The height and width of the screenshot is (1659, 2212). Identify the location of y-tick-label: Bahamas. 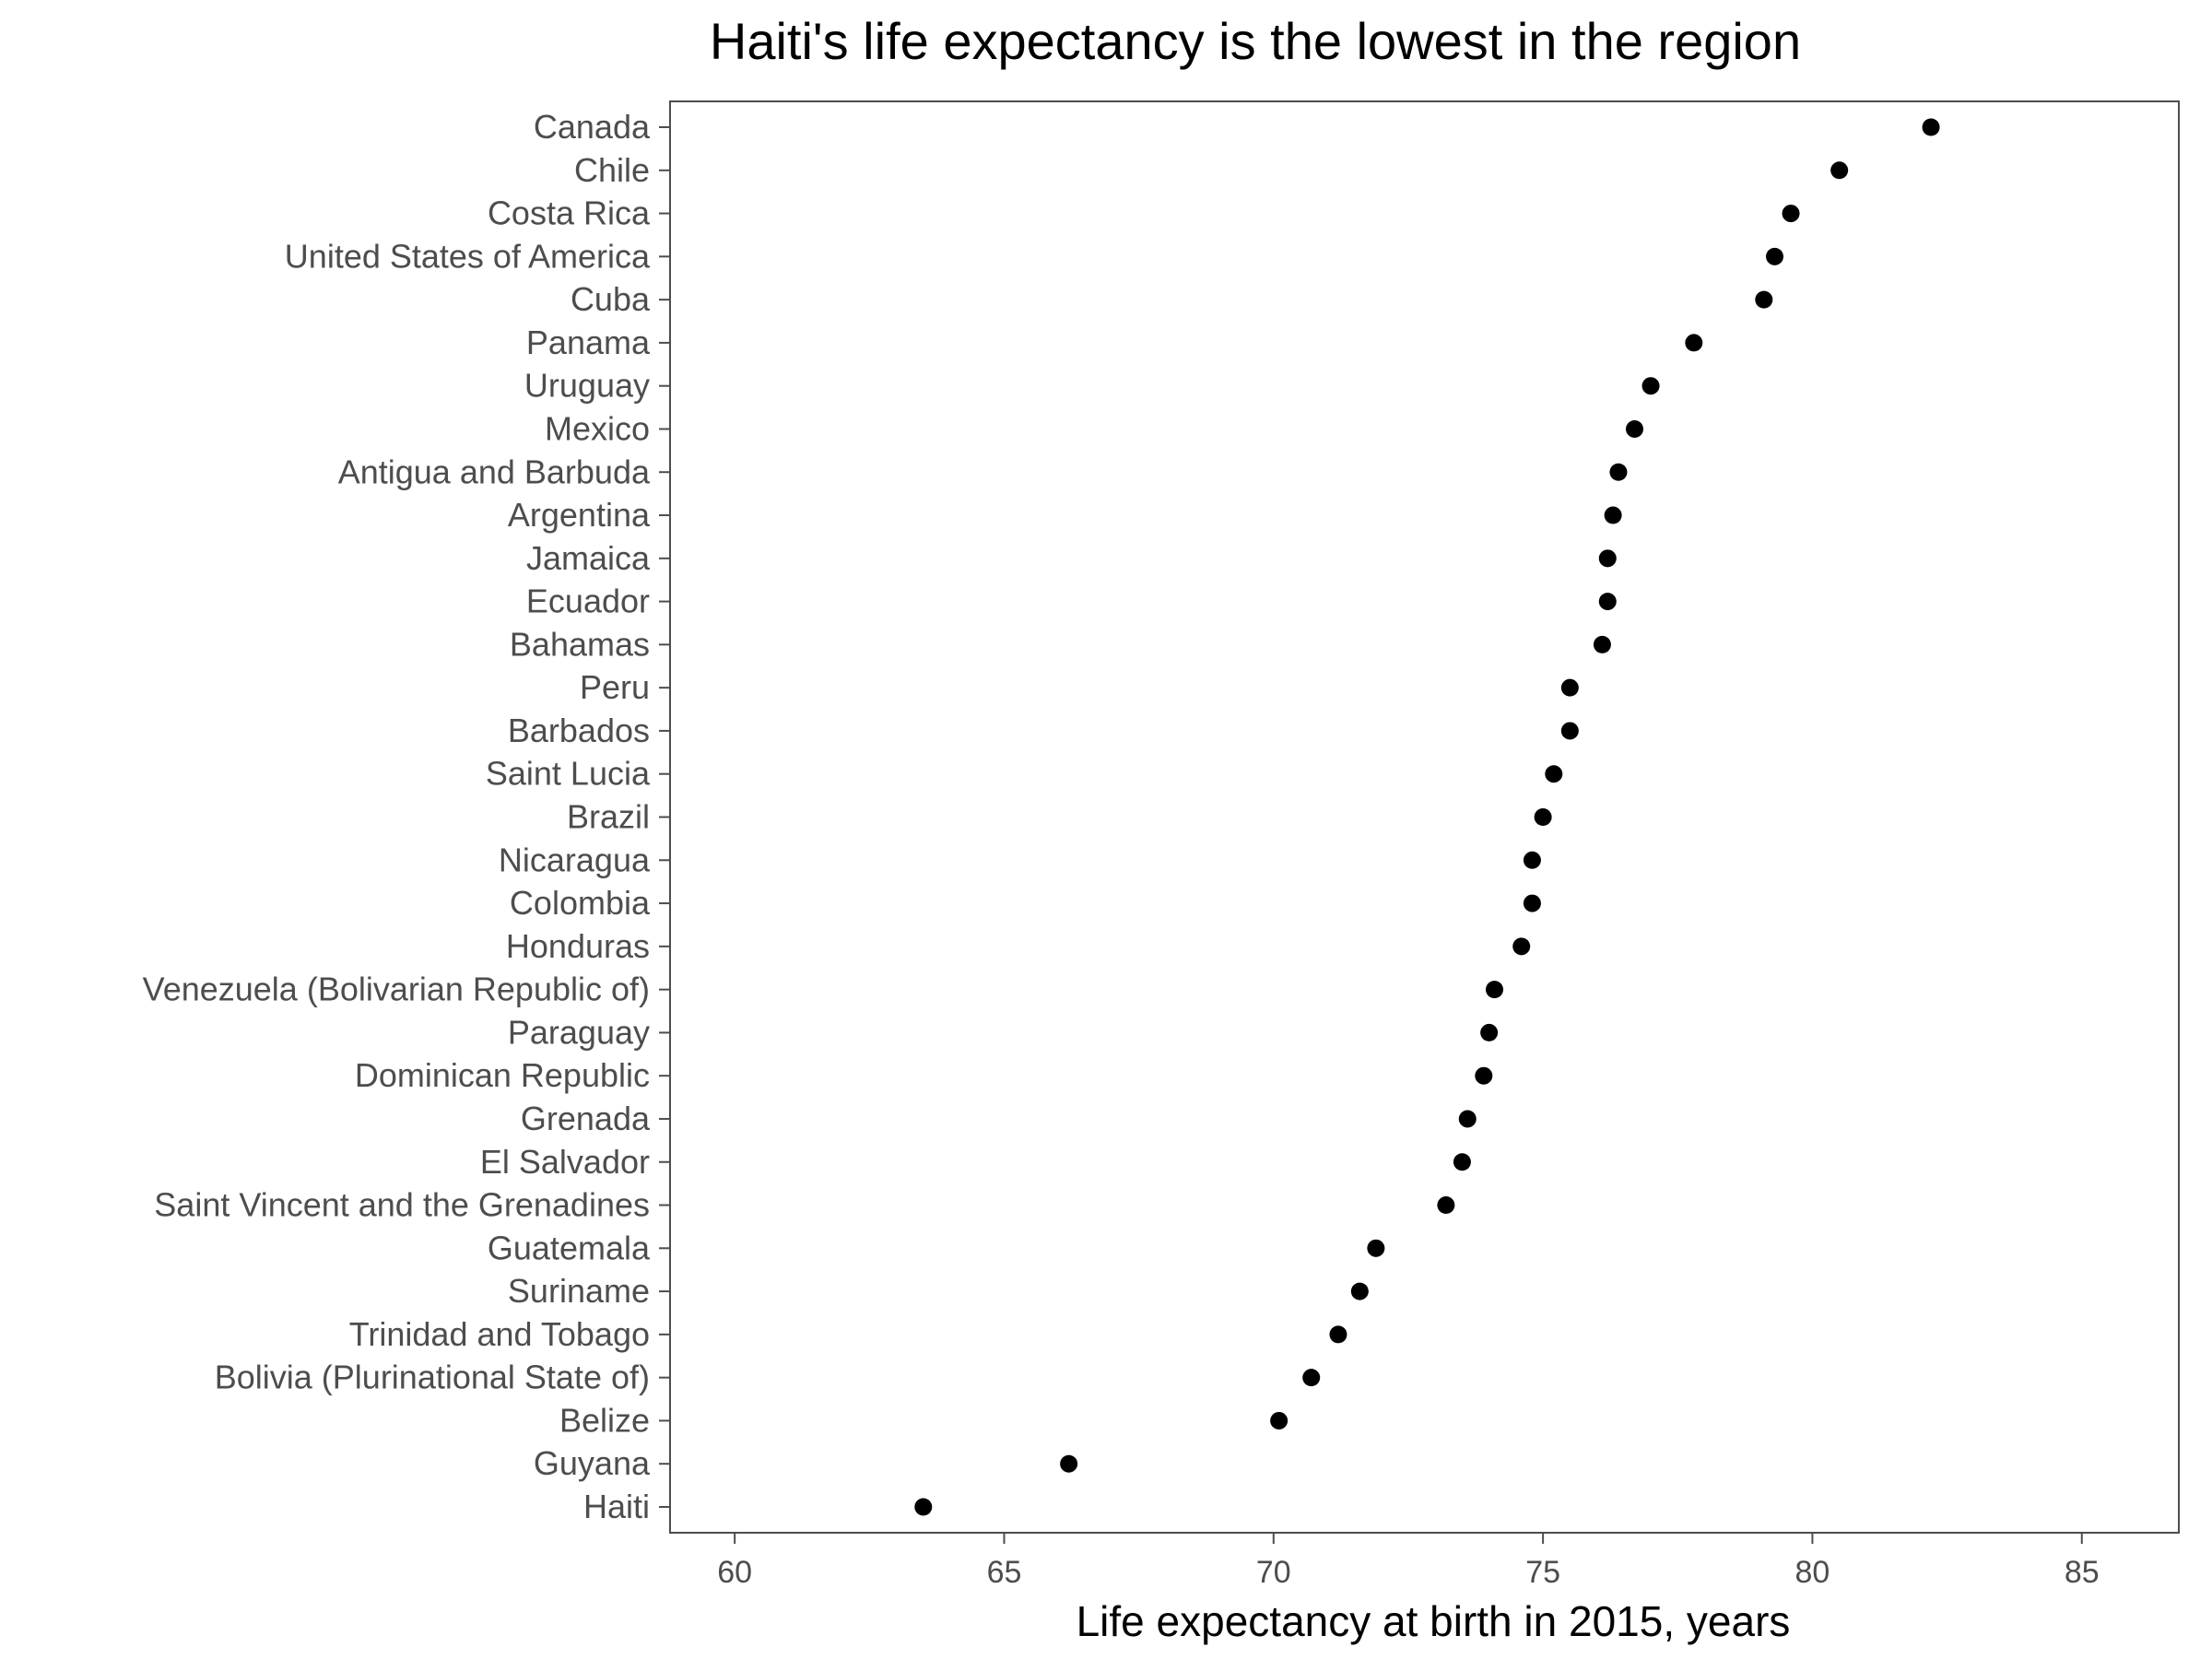
(580, 644).